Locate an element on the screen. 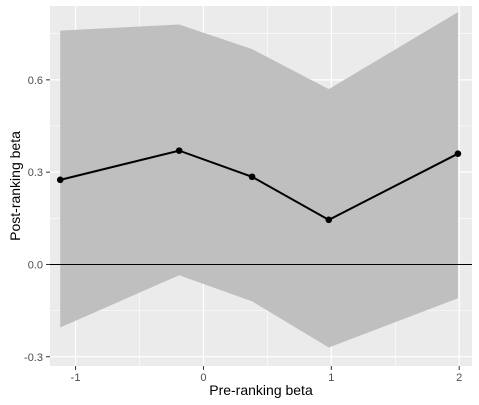 This screenshot has width=479, height=405. y-tick-label: 0.0 is located at coordinates (35, 265).